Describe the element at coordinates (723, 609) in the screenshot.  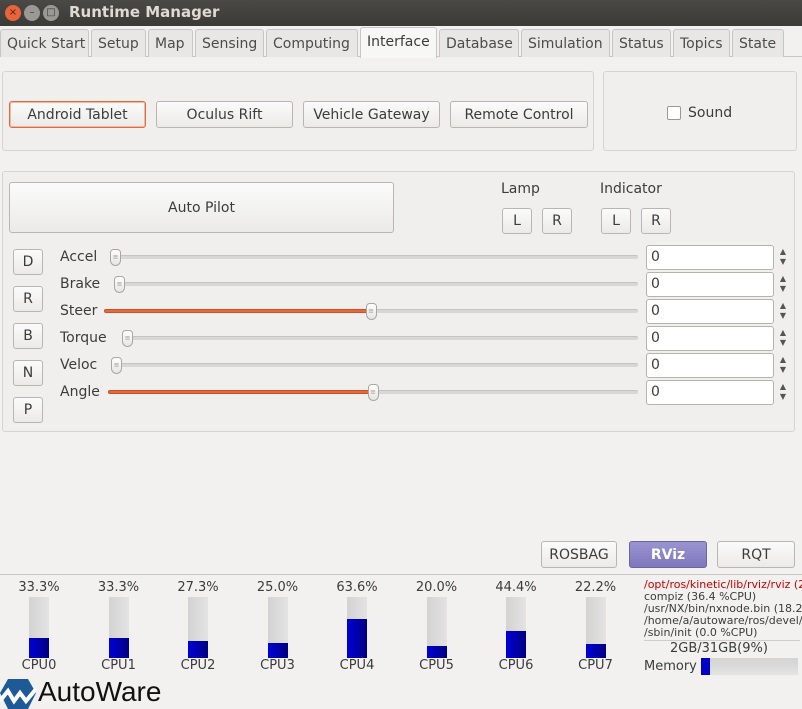
I see `process-item: /usr/NX/bin/nxnode.bin (18.2 %C` at that location.